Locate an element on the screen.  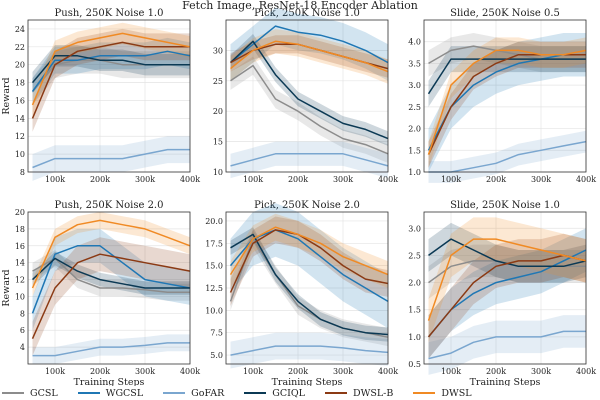
legend-swatch-wgcsl is located at coordinates (88, 393).